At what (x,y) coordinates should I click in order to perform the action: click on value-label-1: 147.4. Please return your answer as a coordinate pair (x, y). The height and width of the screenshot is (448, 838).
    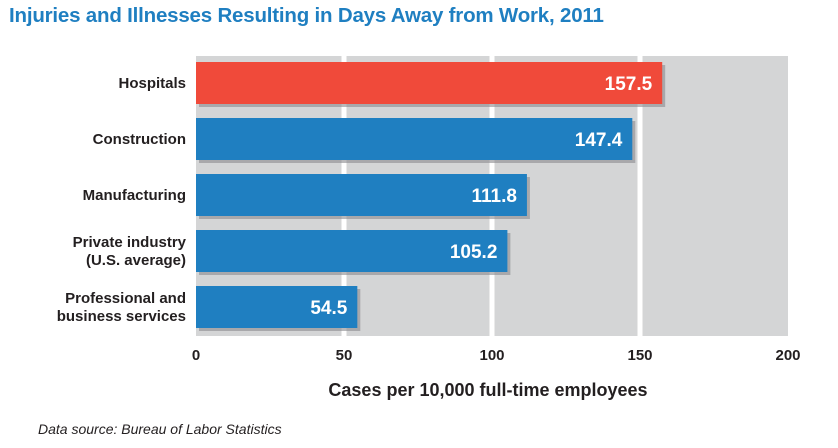
    Looking at the image, I should click on (599, 140).